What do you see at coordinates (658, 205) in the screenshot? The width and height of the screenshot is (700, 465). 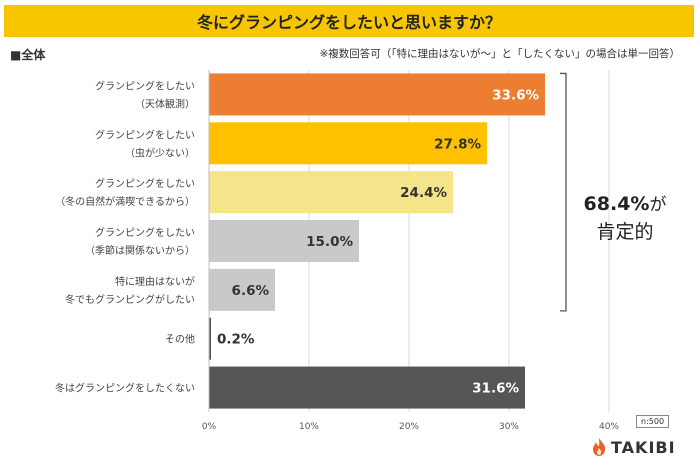 I see `summary-suffix: が` at bounding box center [658, 205].